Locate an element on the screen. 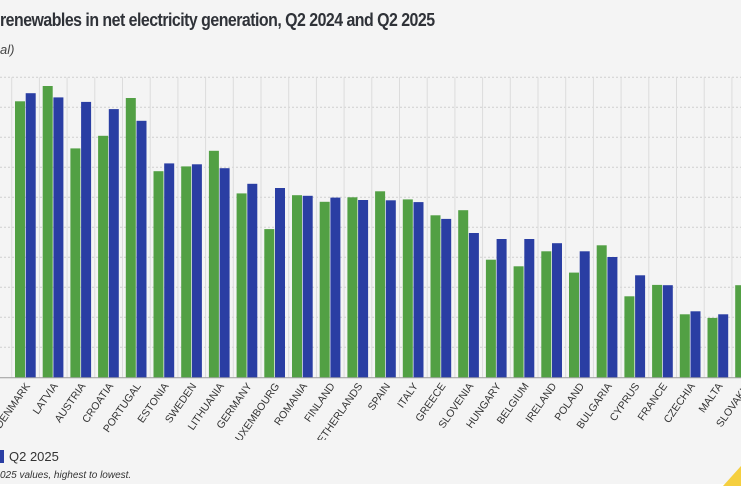 The image size is (741, 486). legend-swatch-q2-2025 is located at coordinates (2, 456).